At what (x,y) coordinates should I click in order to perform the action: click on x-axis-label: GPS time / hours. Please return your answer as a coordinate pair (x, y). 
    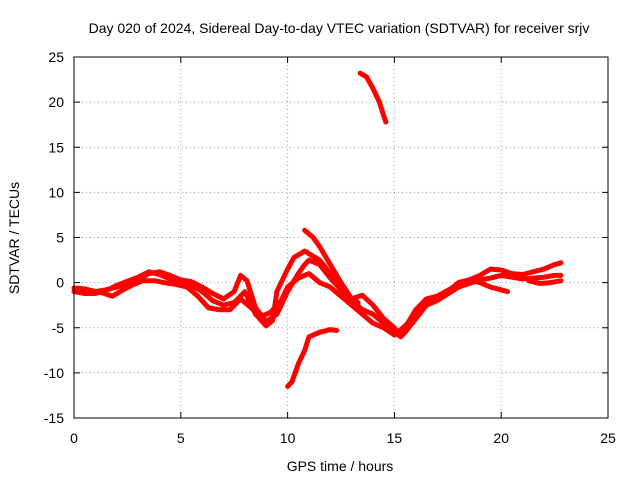
    Looking at the image, I should click on (340, 466).